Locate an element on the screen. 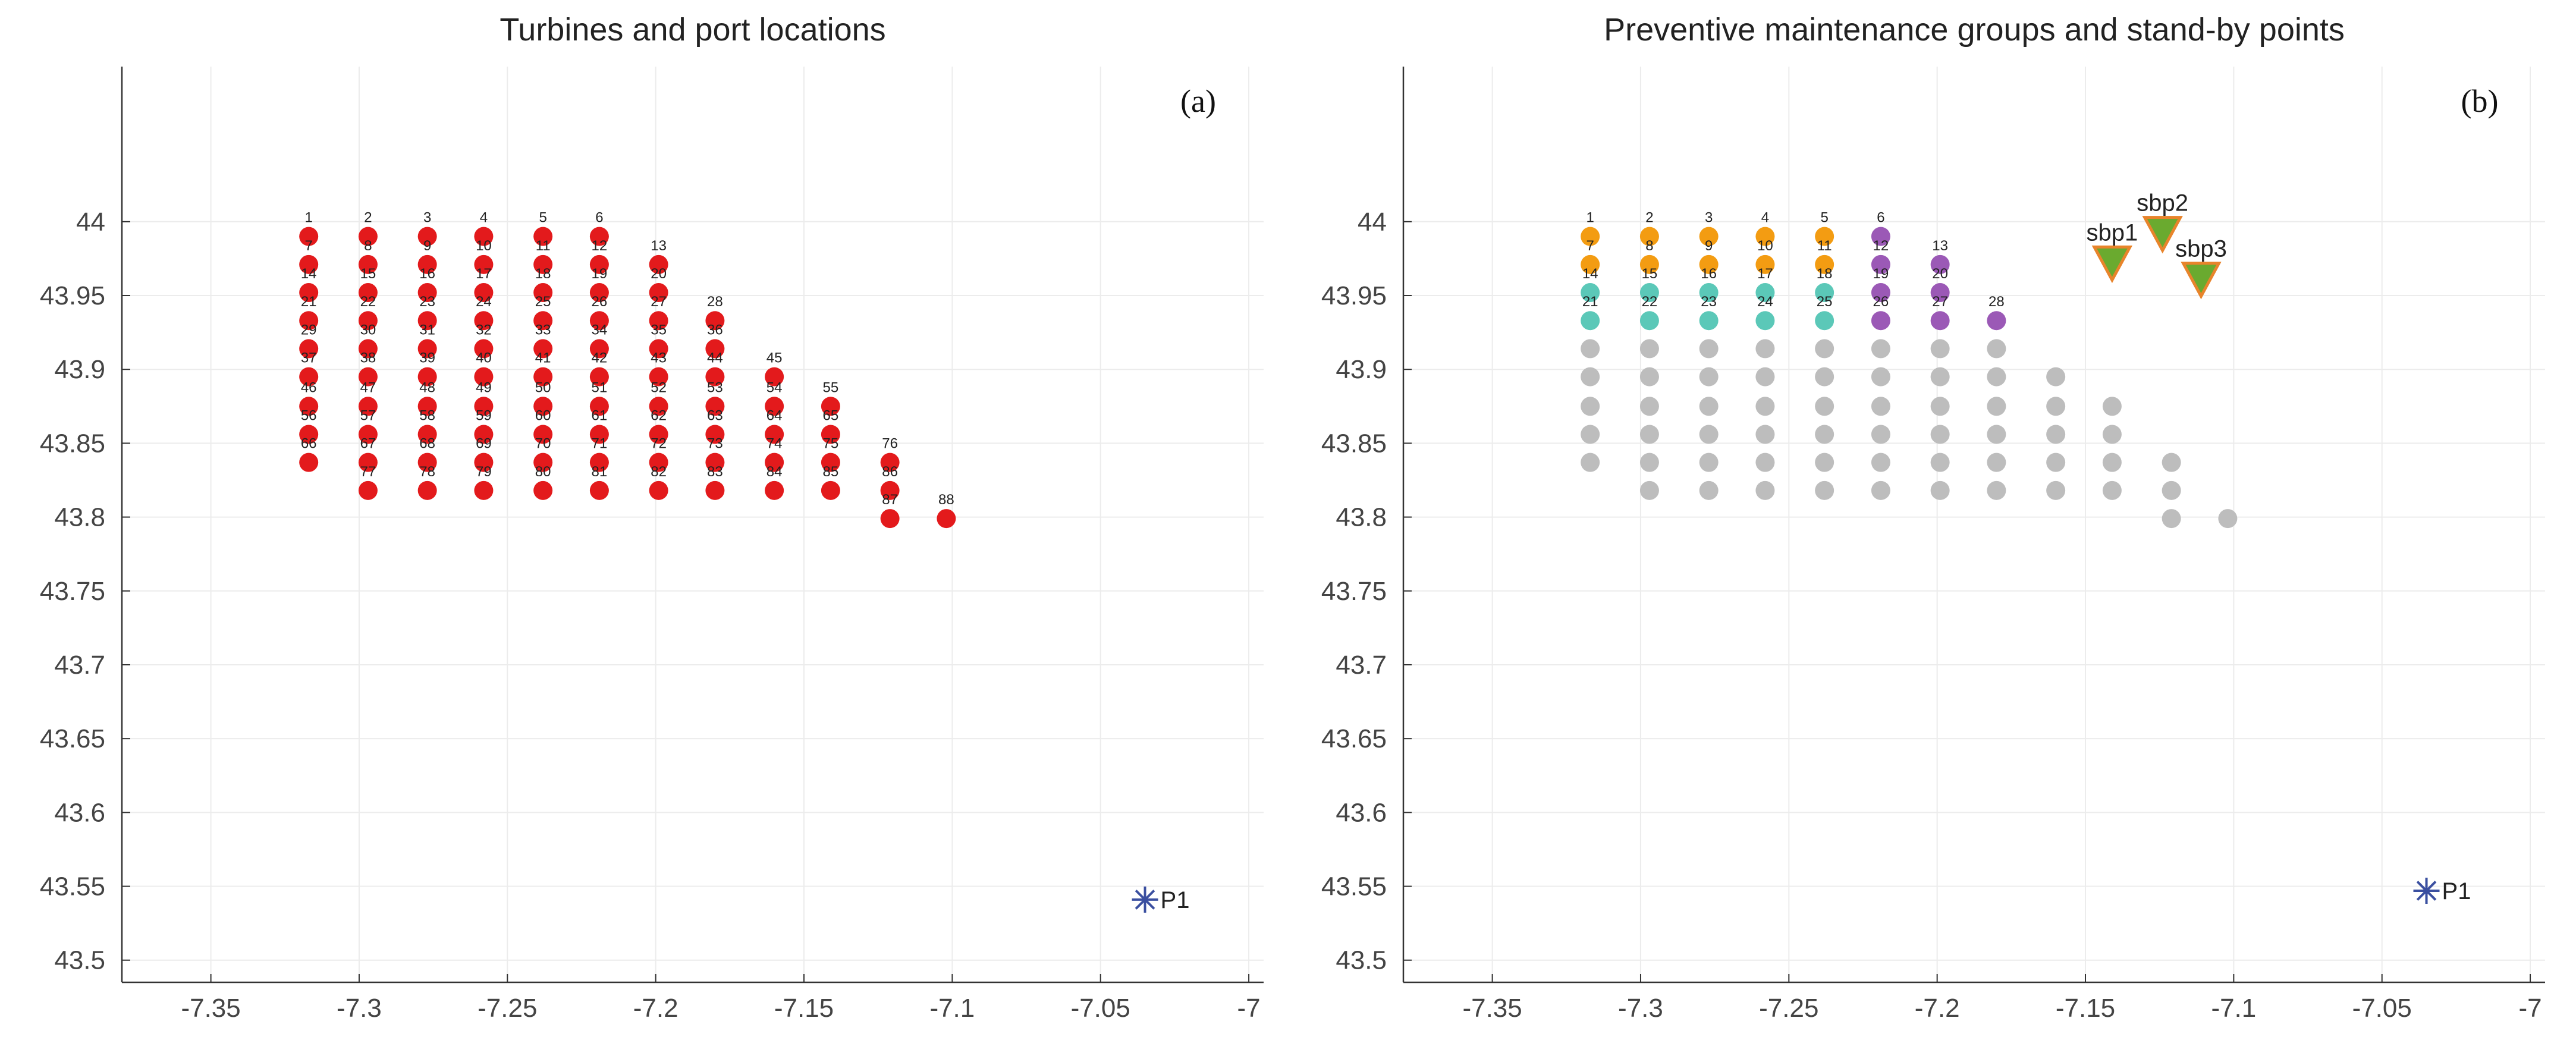 The image size is (2576, 1040). turbine-label: 28 is located at coordinates (1996, 302).